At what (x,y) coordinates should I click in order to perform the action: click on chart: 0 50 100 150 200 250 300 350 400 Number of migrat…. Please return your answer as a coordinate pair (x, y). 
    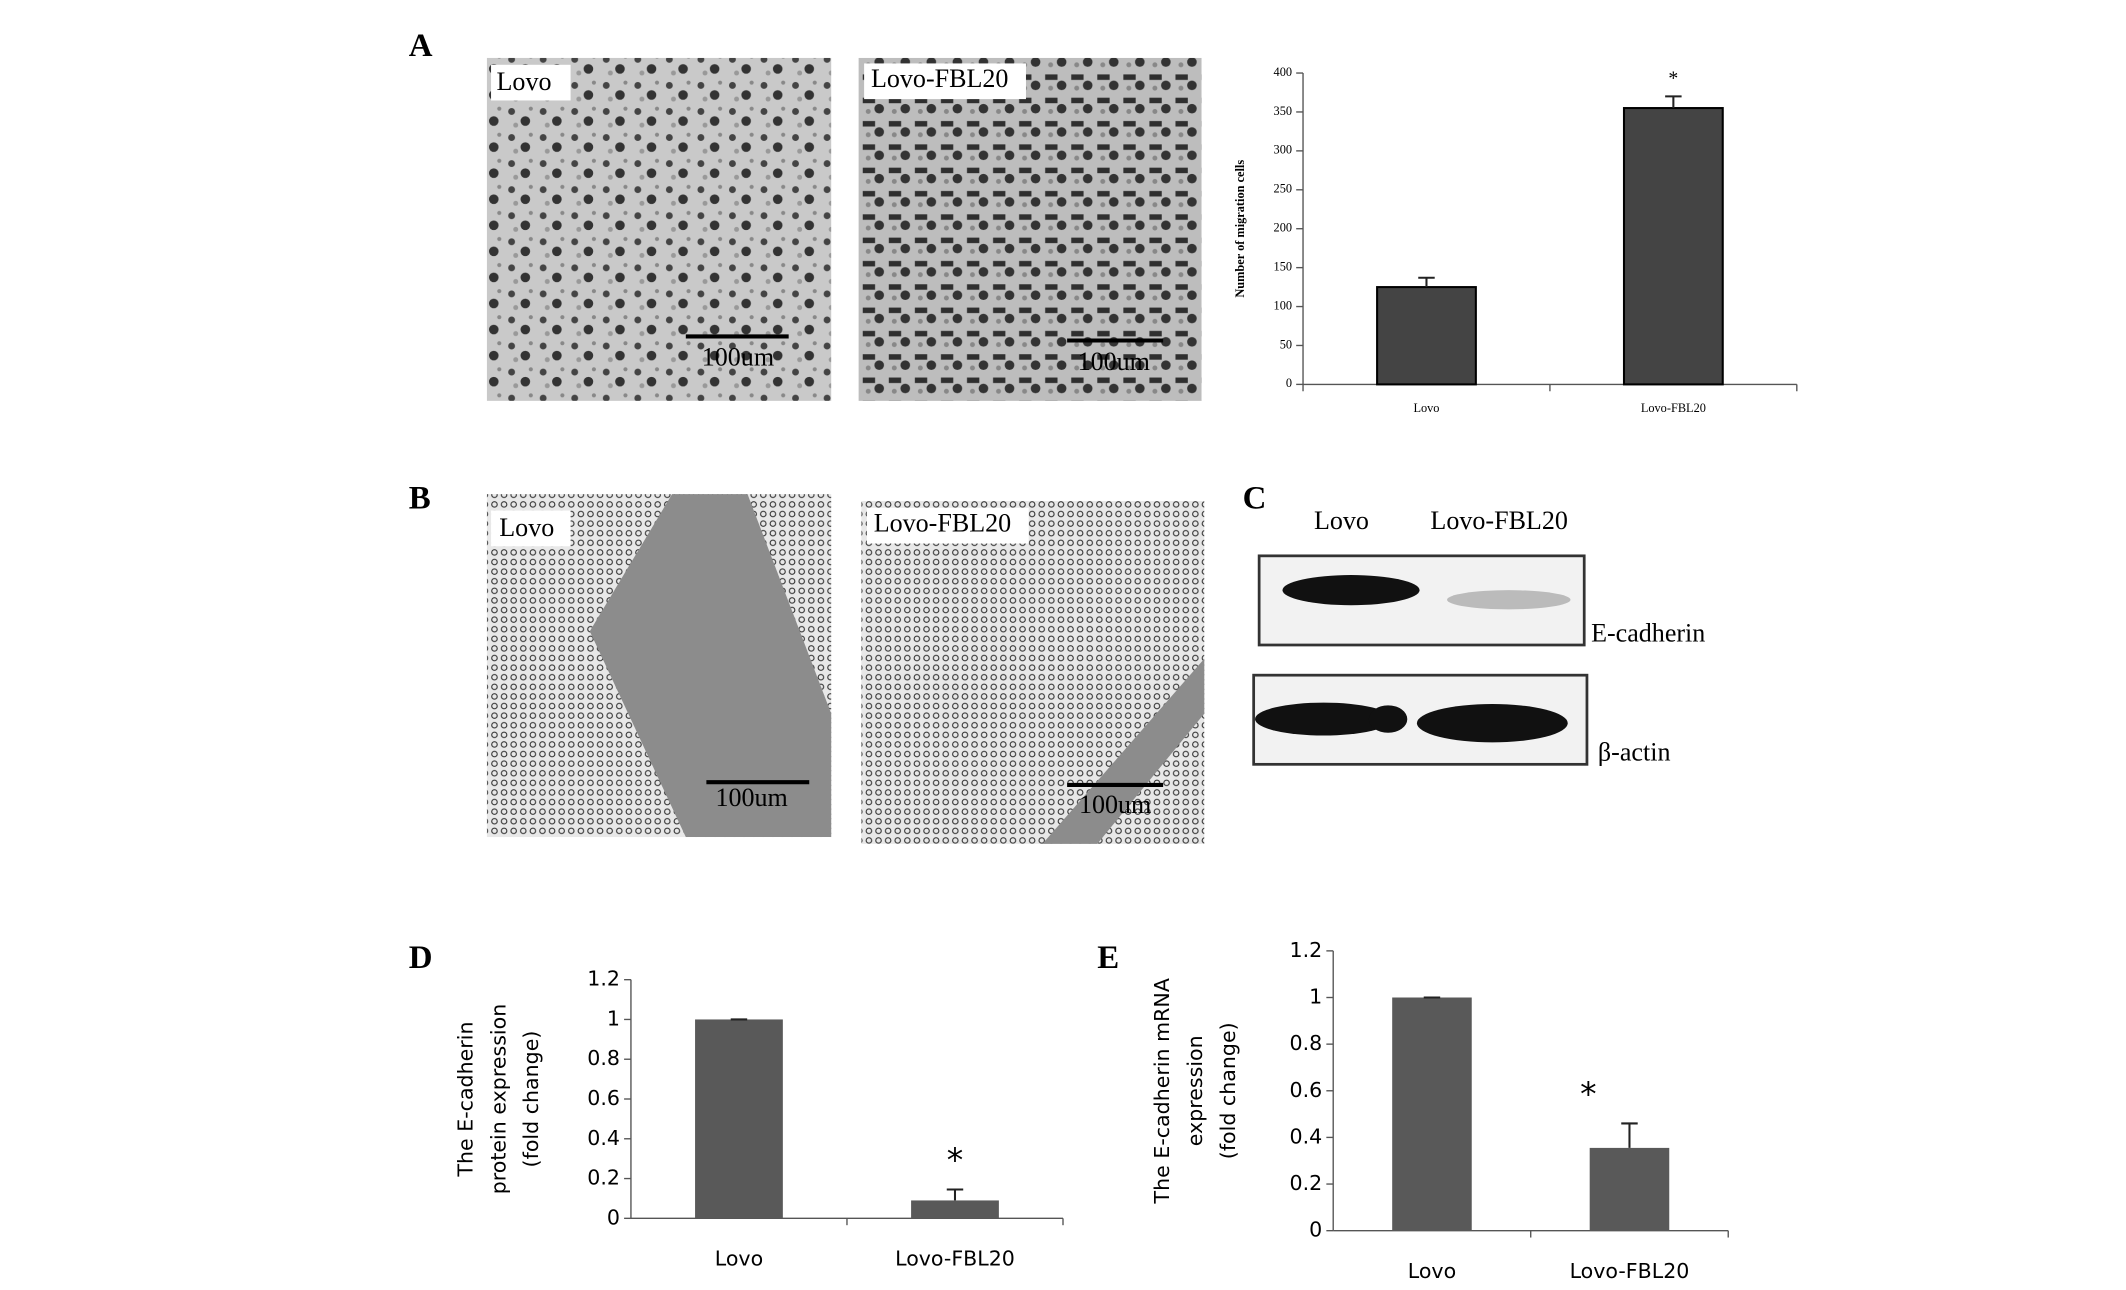
    Looking at the image, I should click on (1515, 240).